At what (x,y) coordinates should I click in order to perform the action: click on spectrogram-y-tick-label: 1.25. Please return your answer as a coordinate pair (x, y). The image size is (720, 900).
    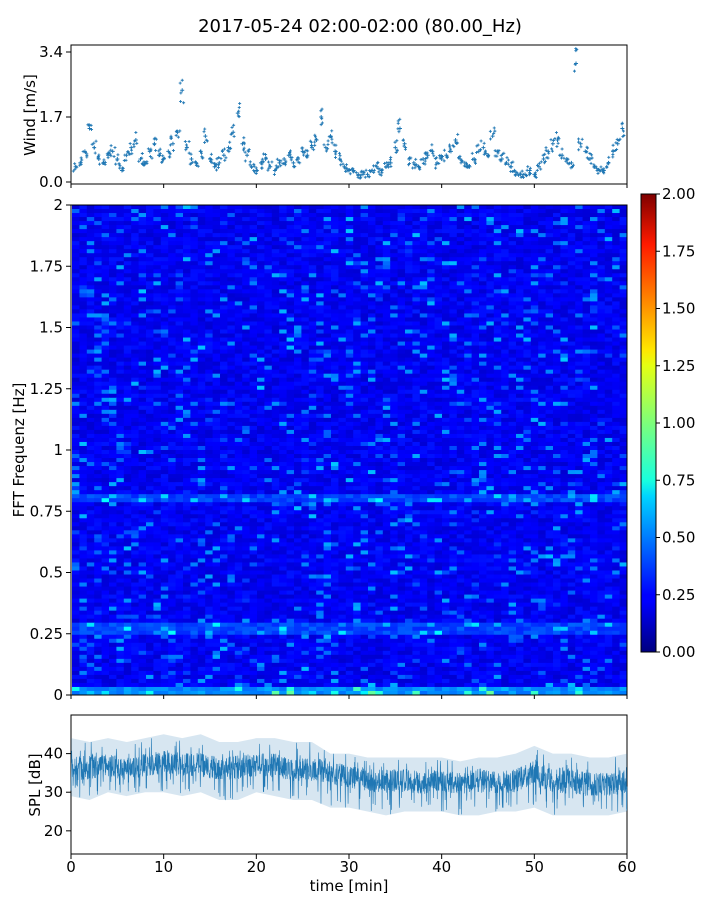
    Looking at the image, I should click on (46, 389).